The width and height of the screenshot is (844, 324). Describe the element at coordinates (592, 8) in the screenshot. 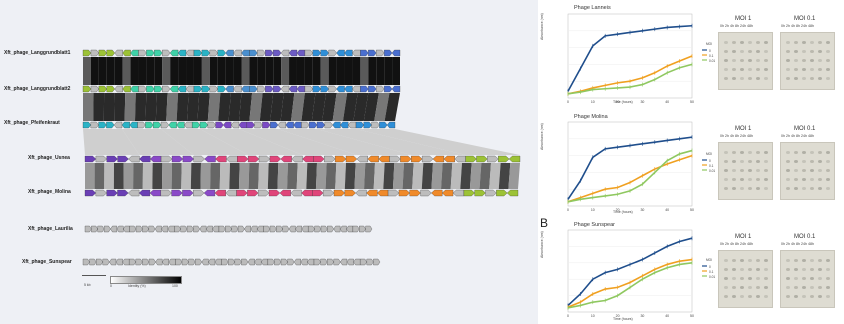

I see `plot-title-1: Phage Lanneis` at that location.